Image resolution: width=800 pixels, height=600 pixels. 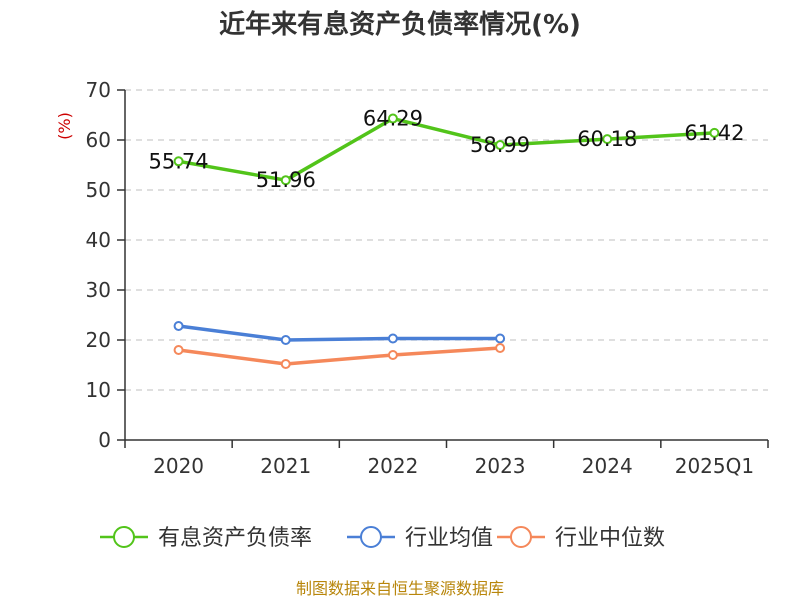 I want to click on y-tick-label: 10, so click(x=98, y=390).